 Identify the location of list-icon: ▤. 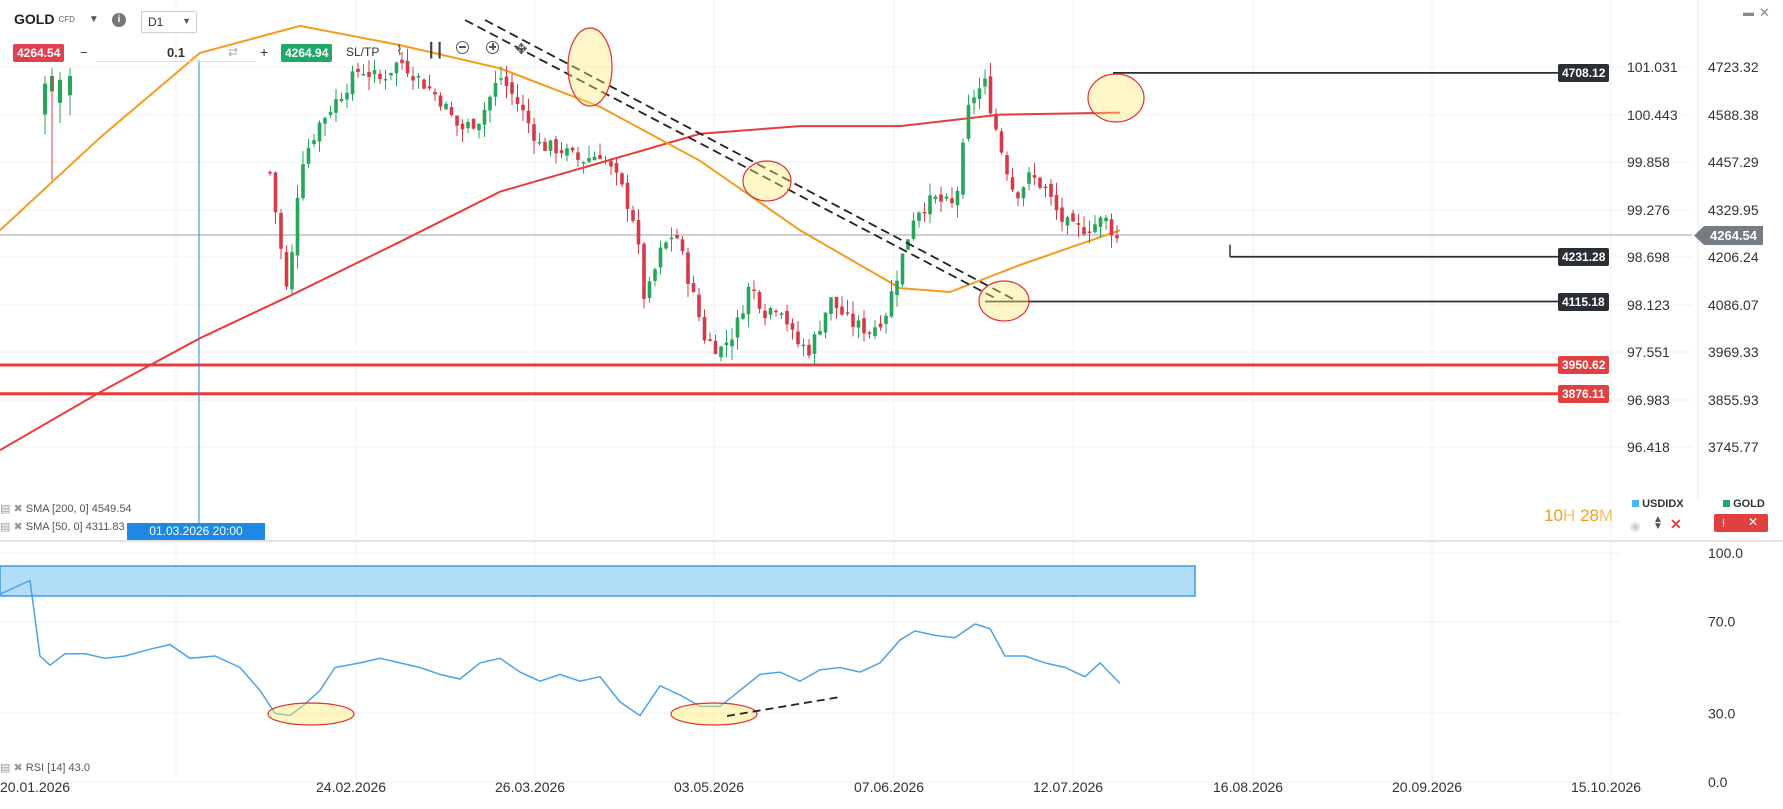
(5, 768).